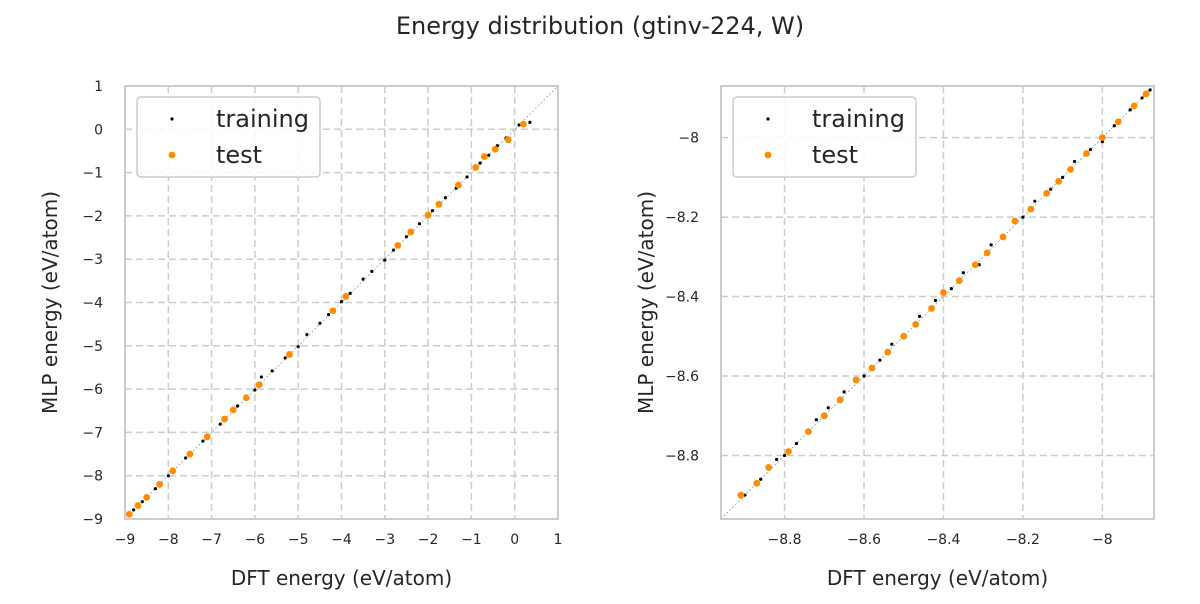  I want to click on x-tick-label: −1, so click(471, 540).